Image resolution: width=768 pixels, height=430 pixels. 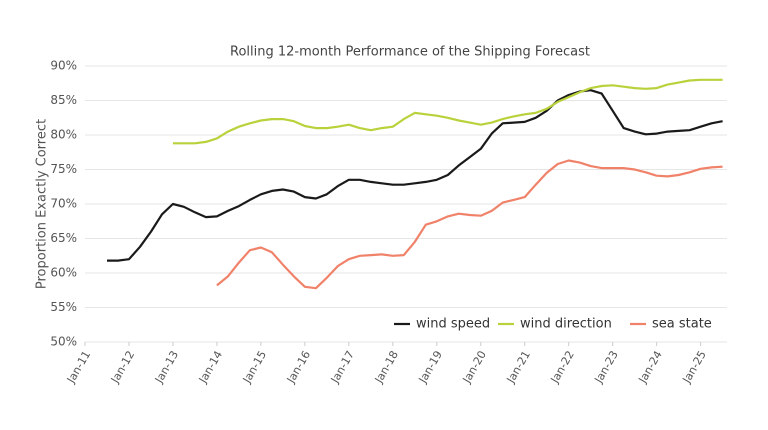 What do you see at coordinates (210, 368) in the screenshot?
I see `x-tick-label: Jan-14` at bounding box center [210, 368].